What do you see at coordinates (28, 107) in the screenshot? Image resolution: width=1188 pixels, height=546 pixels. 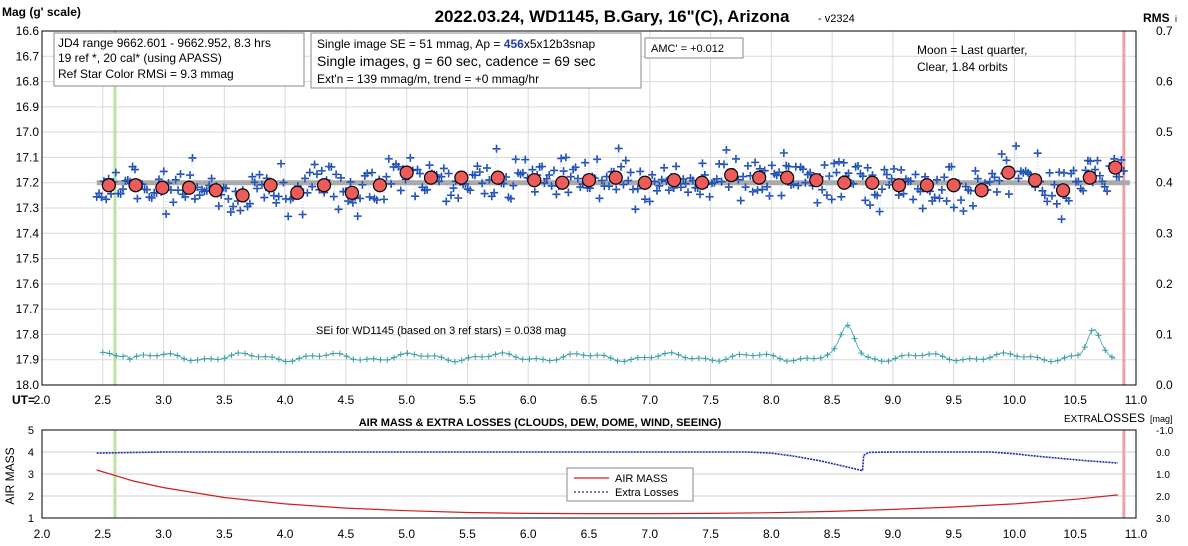 I see `y-tick-label: 16.9` at bounding box center [28, 107].